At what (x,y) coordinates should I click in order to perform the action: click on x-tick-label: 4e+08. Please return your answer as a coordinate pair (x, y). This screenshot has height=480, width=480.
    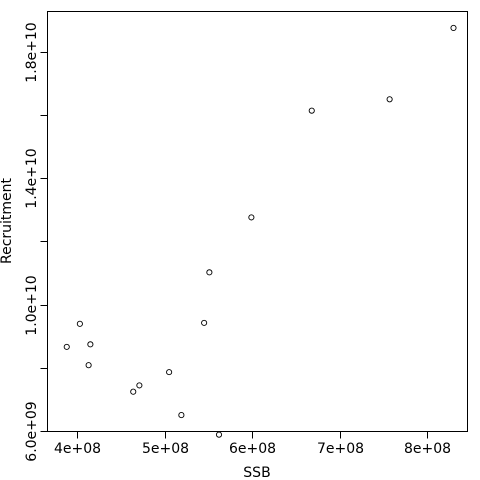
    Looking at the image, I should click on (77, 449).